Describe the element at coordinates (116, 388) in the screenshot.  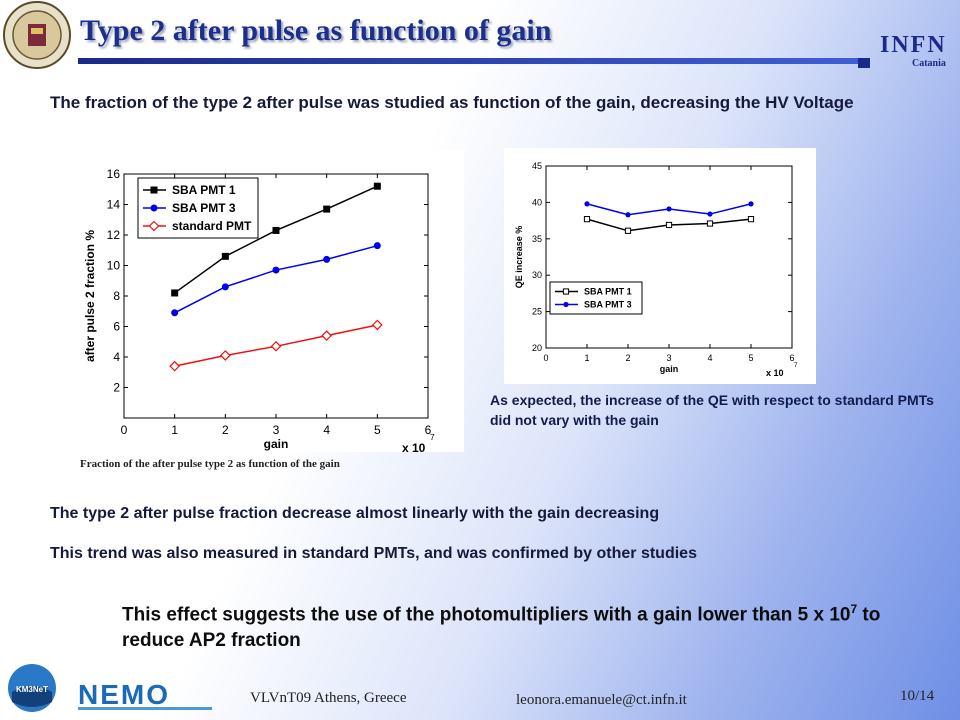
I see `y-tick-label: 2` at that location.